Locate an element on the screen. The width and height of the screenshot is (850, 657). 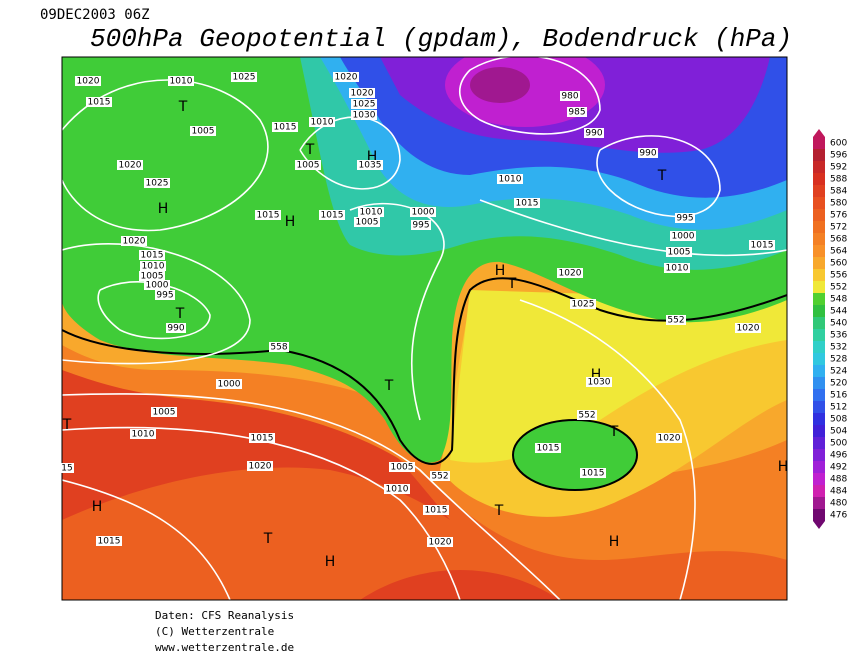
colorbar-label: 520 is located at coordinates (838, 384).